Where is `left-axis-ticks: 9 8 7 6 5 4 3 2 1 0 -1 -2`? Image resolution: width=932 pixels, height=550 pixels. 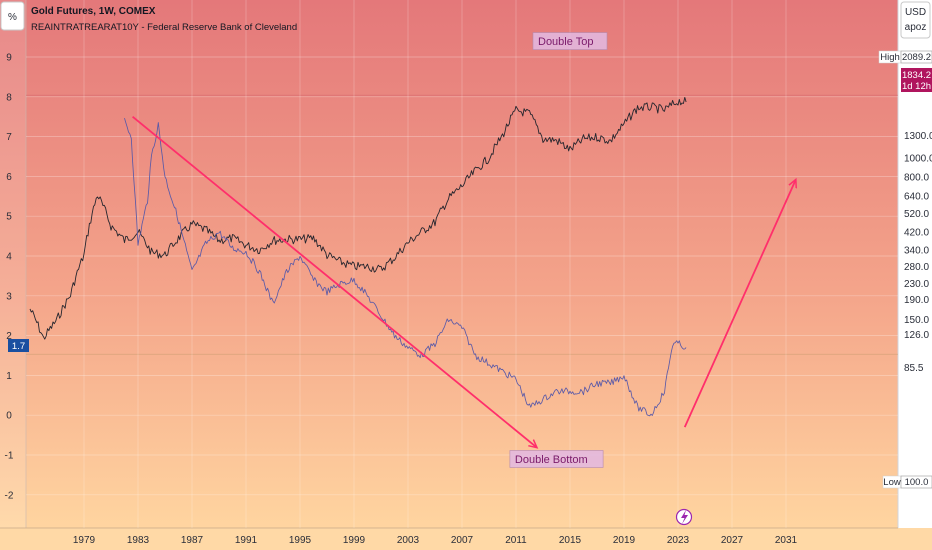 left-axis-ticks: 9 8 7 6 5 4 3 2 1 0 -1 -2 is located at coordinates (9, 277).